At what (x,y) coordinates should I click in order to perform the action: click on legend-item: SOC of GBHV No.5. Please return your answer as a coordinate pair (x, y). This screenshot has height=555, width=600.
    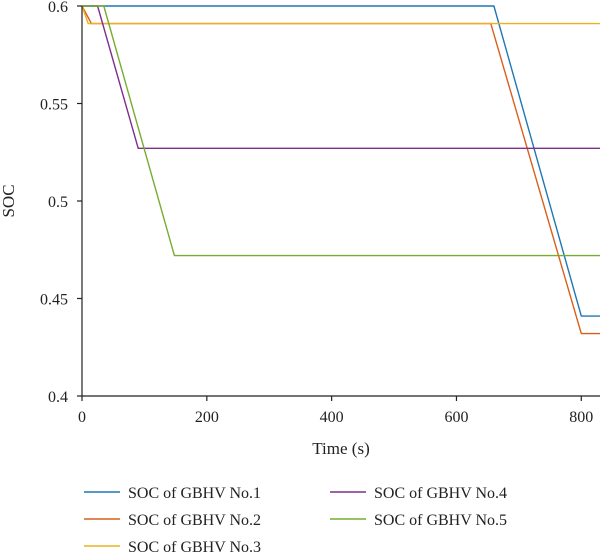
    Looking at the image, I should click on (418, 520).